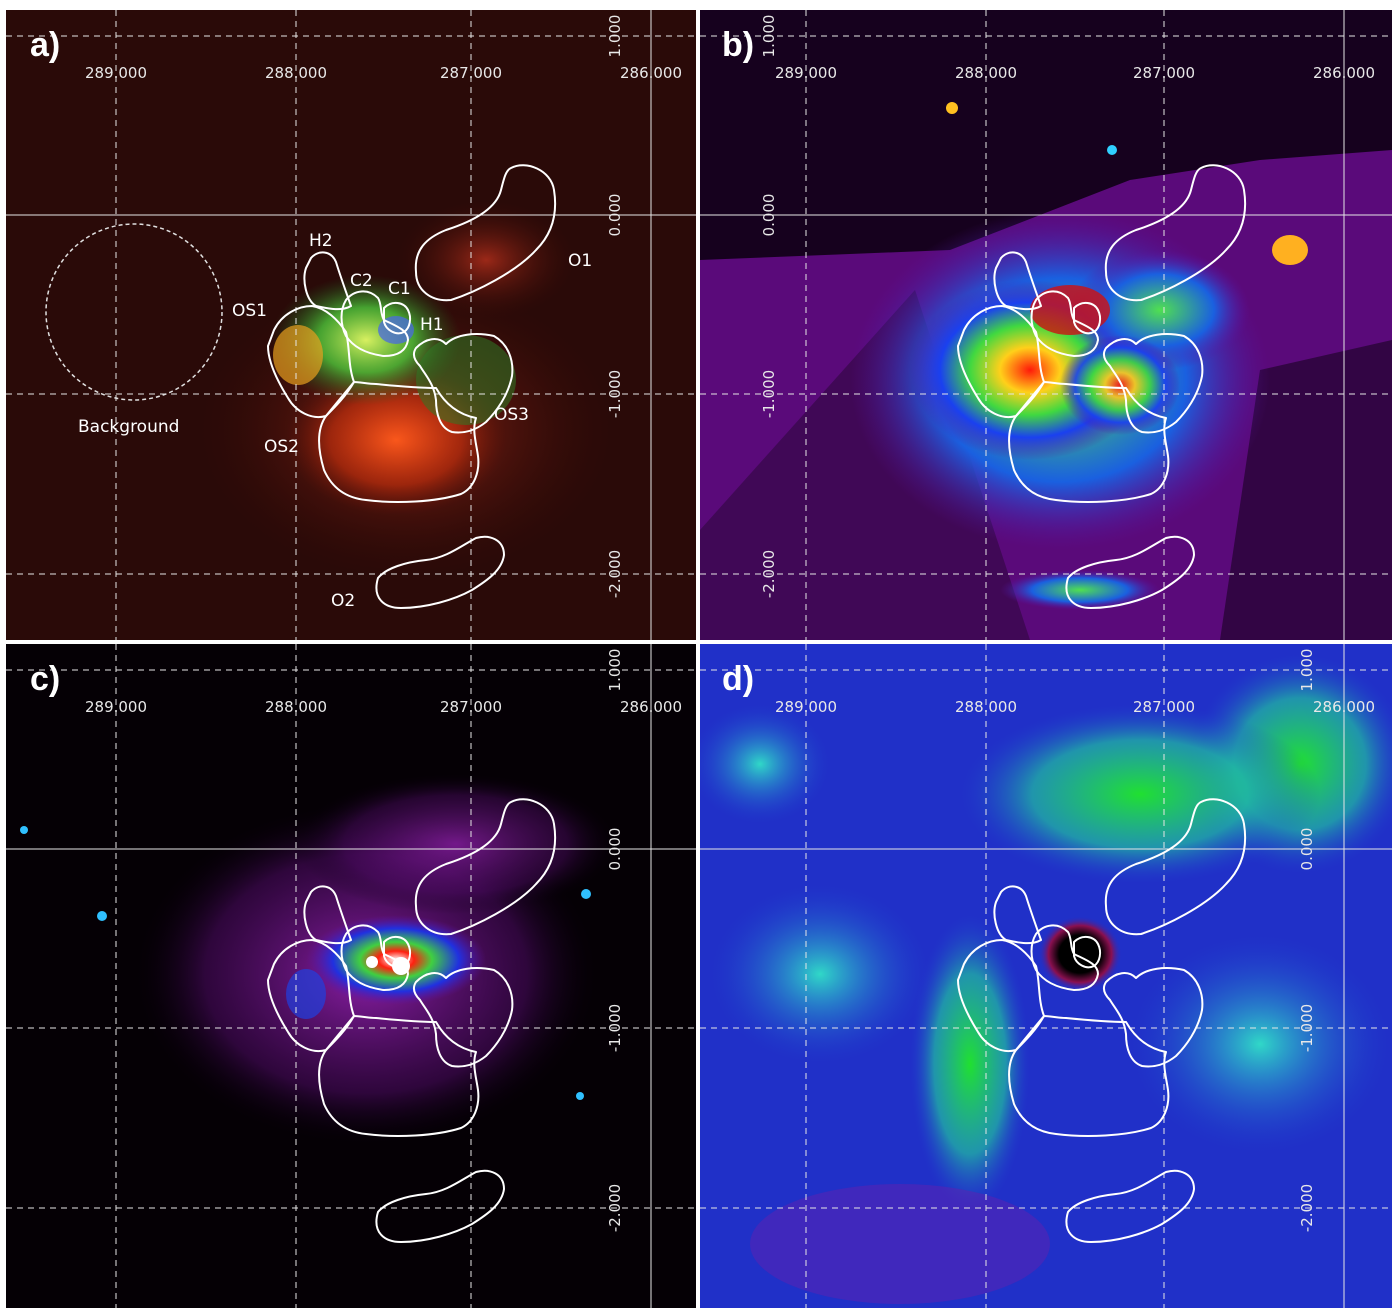 The height and width of the screenshot is (1308, 1392). Describe the element at coordinates (45, 45) in the screenshot. I see `panel-a-label: a)` at that location.